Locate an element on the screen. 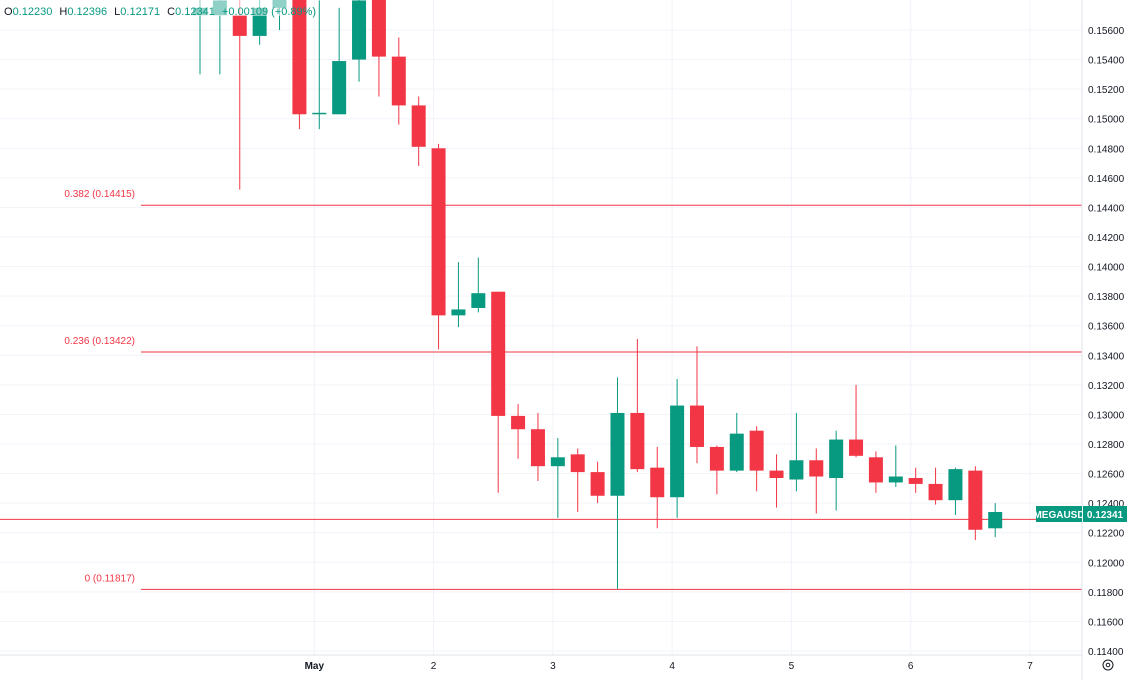 The width and height of the screenshot is (1133, 680). change-value: +0.00109 (+0.89%) is located at coordinates (269, 12).